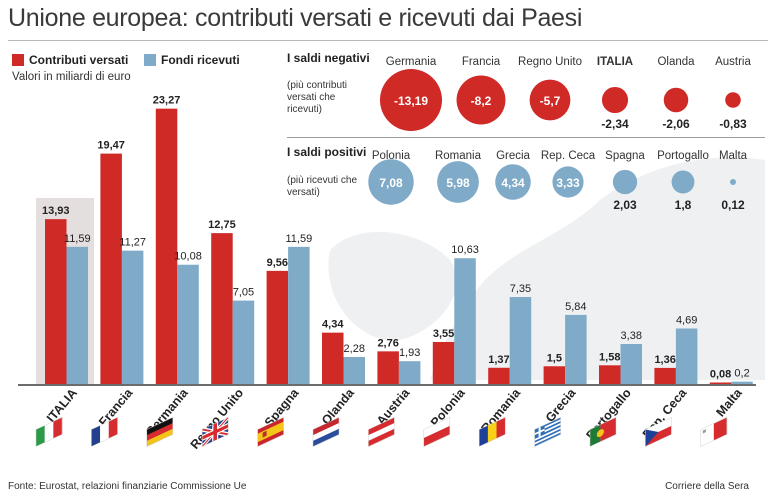 This screenshot has height=499, width=775. What do you see at coordinates (733, 156) in the screenshot?
I see `bubble-label-positive: Malta` at bounding box center [733, 156].